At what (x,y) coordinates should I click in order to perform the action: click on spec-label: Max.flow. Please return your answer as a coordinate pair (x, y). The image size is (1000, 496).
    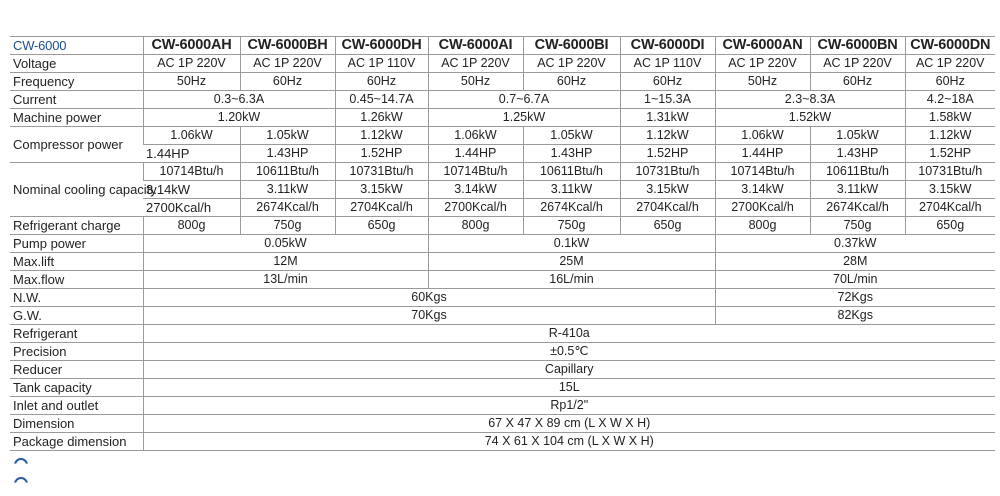
    Looking at the image, I should click on (76, 279).